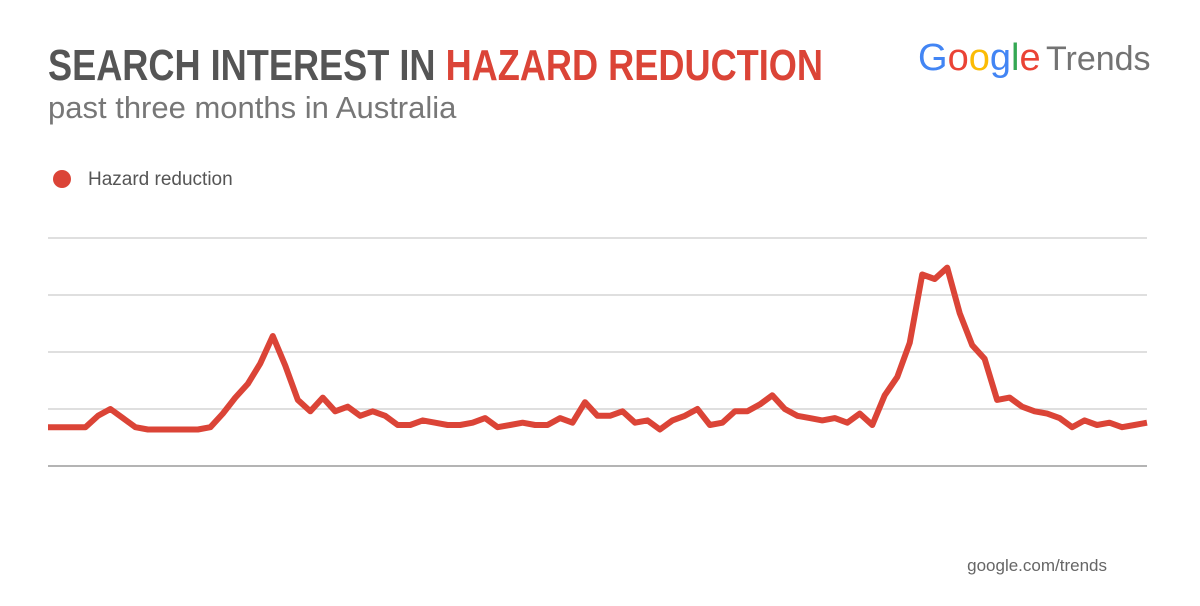  I want to click on title-highlight: HAZARD REDUCTION, so click(634, 65).